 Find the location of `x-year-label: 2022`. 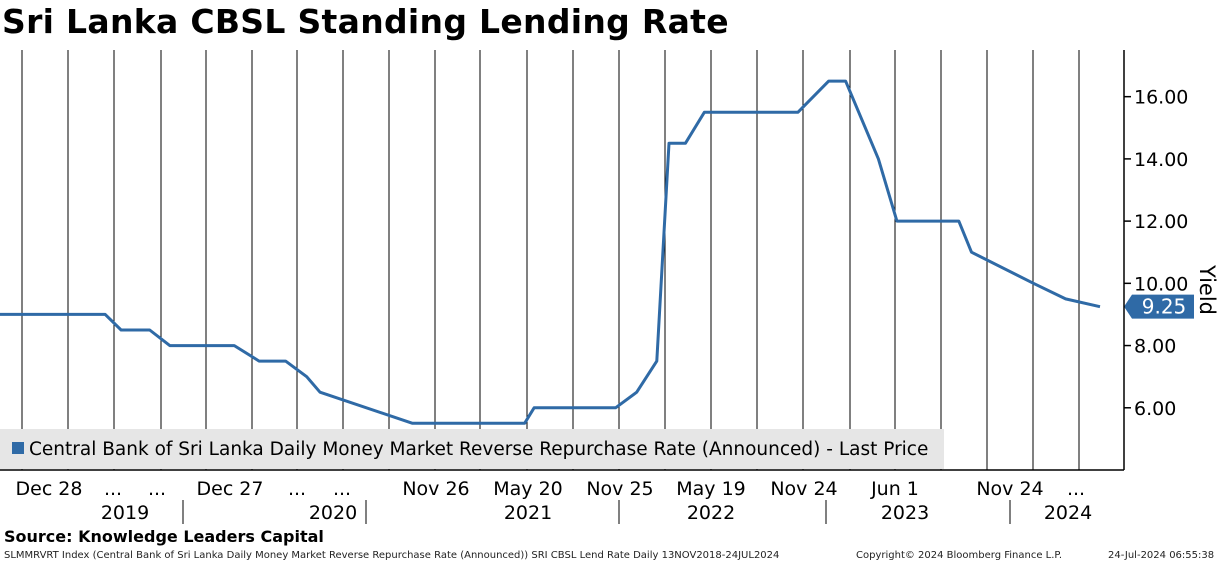

x-year-label: 2022 is located at coordinates (711, 513).